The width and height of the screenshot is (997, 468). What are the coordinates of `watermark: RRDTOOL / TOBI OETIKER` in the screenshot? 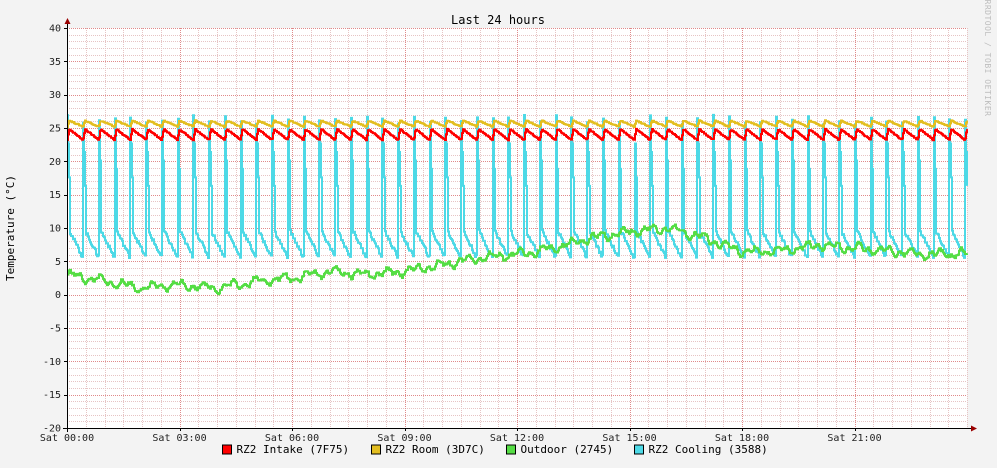 It's located at (987, 58).